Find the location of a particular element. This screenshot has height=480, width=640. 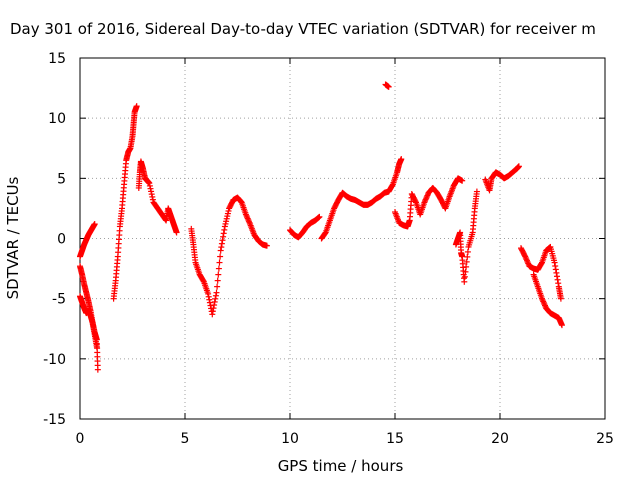

x-tick-labels: 0 5 10 15 20 25 is located at coordinates (345, 439).